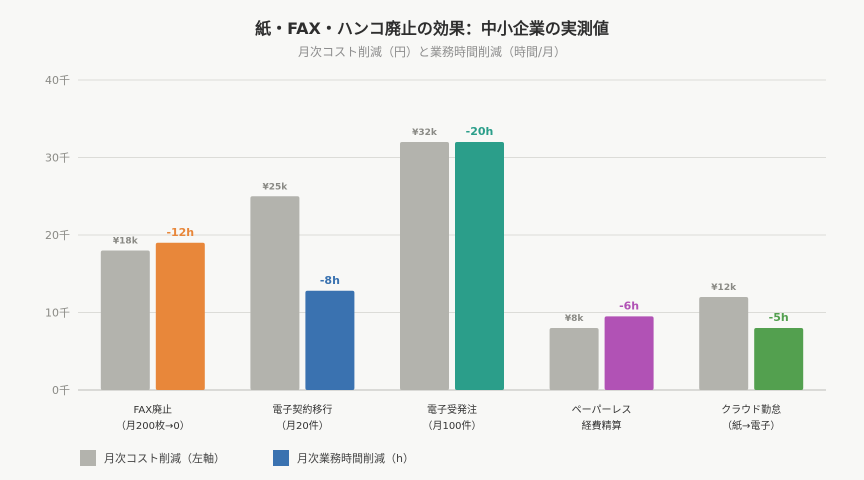 The width and height of the screenshot is (864, 480). Describe the element at coordinates (452, 409) in the screenshot. I see `x-tick-label: 電子受発注` at that location.